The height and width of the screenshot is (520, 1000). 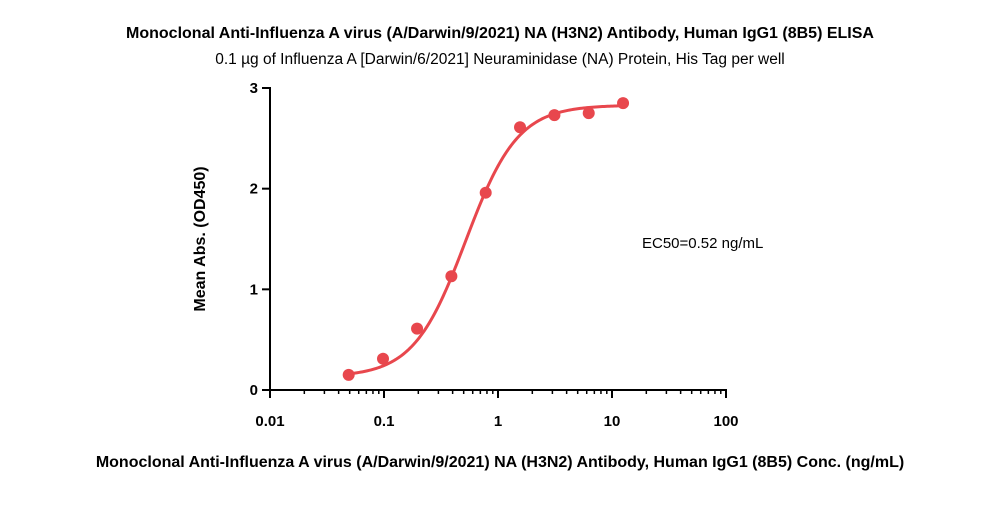 What do you see at coordinates (254, 289) in the screenshot?
I see `y-tick-label: 1` at bounding box center [254, 289].